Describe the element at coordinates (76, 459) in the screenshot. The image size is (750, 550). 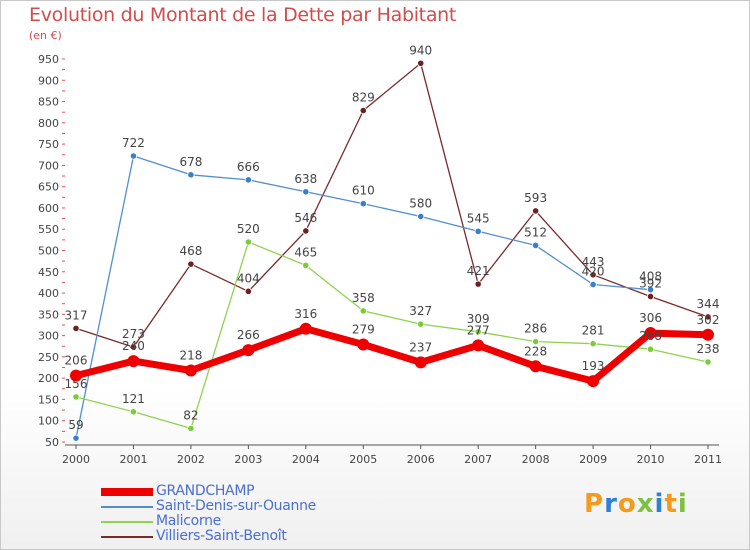
I see `x-tick-label: 2000` at that location.